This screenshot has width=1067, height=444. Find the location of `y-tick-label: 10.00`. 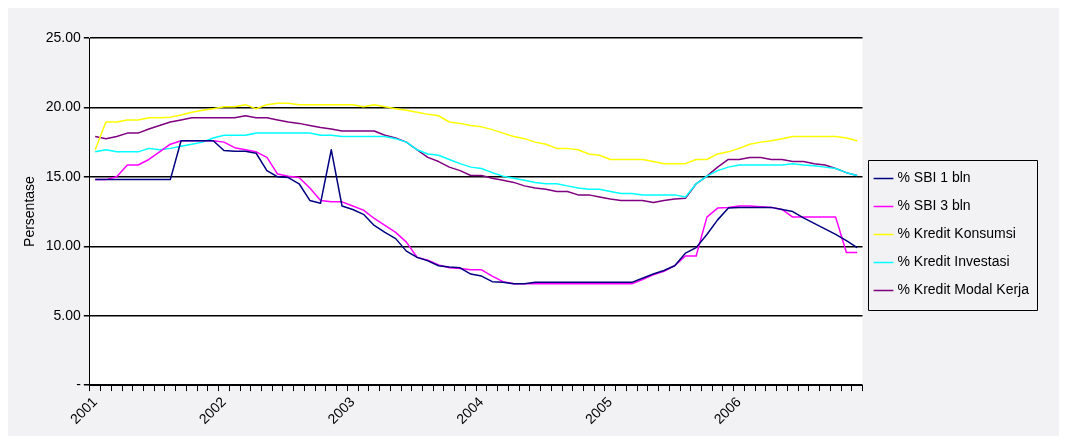

y-tick-label: 10.00 is located at coordinates (63, 245).